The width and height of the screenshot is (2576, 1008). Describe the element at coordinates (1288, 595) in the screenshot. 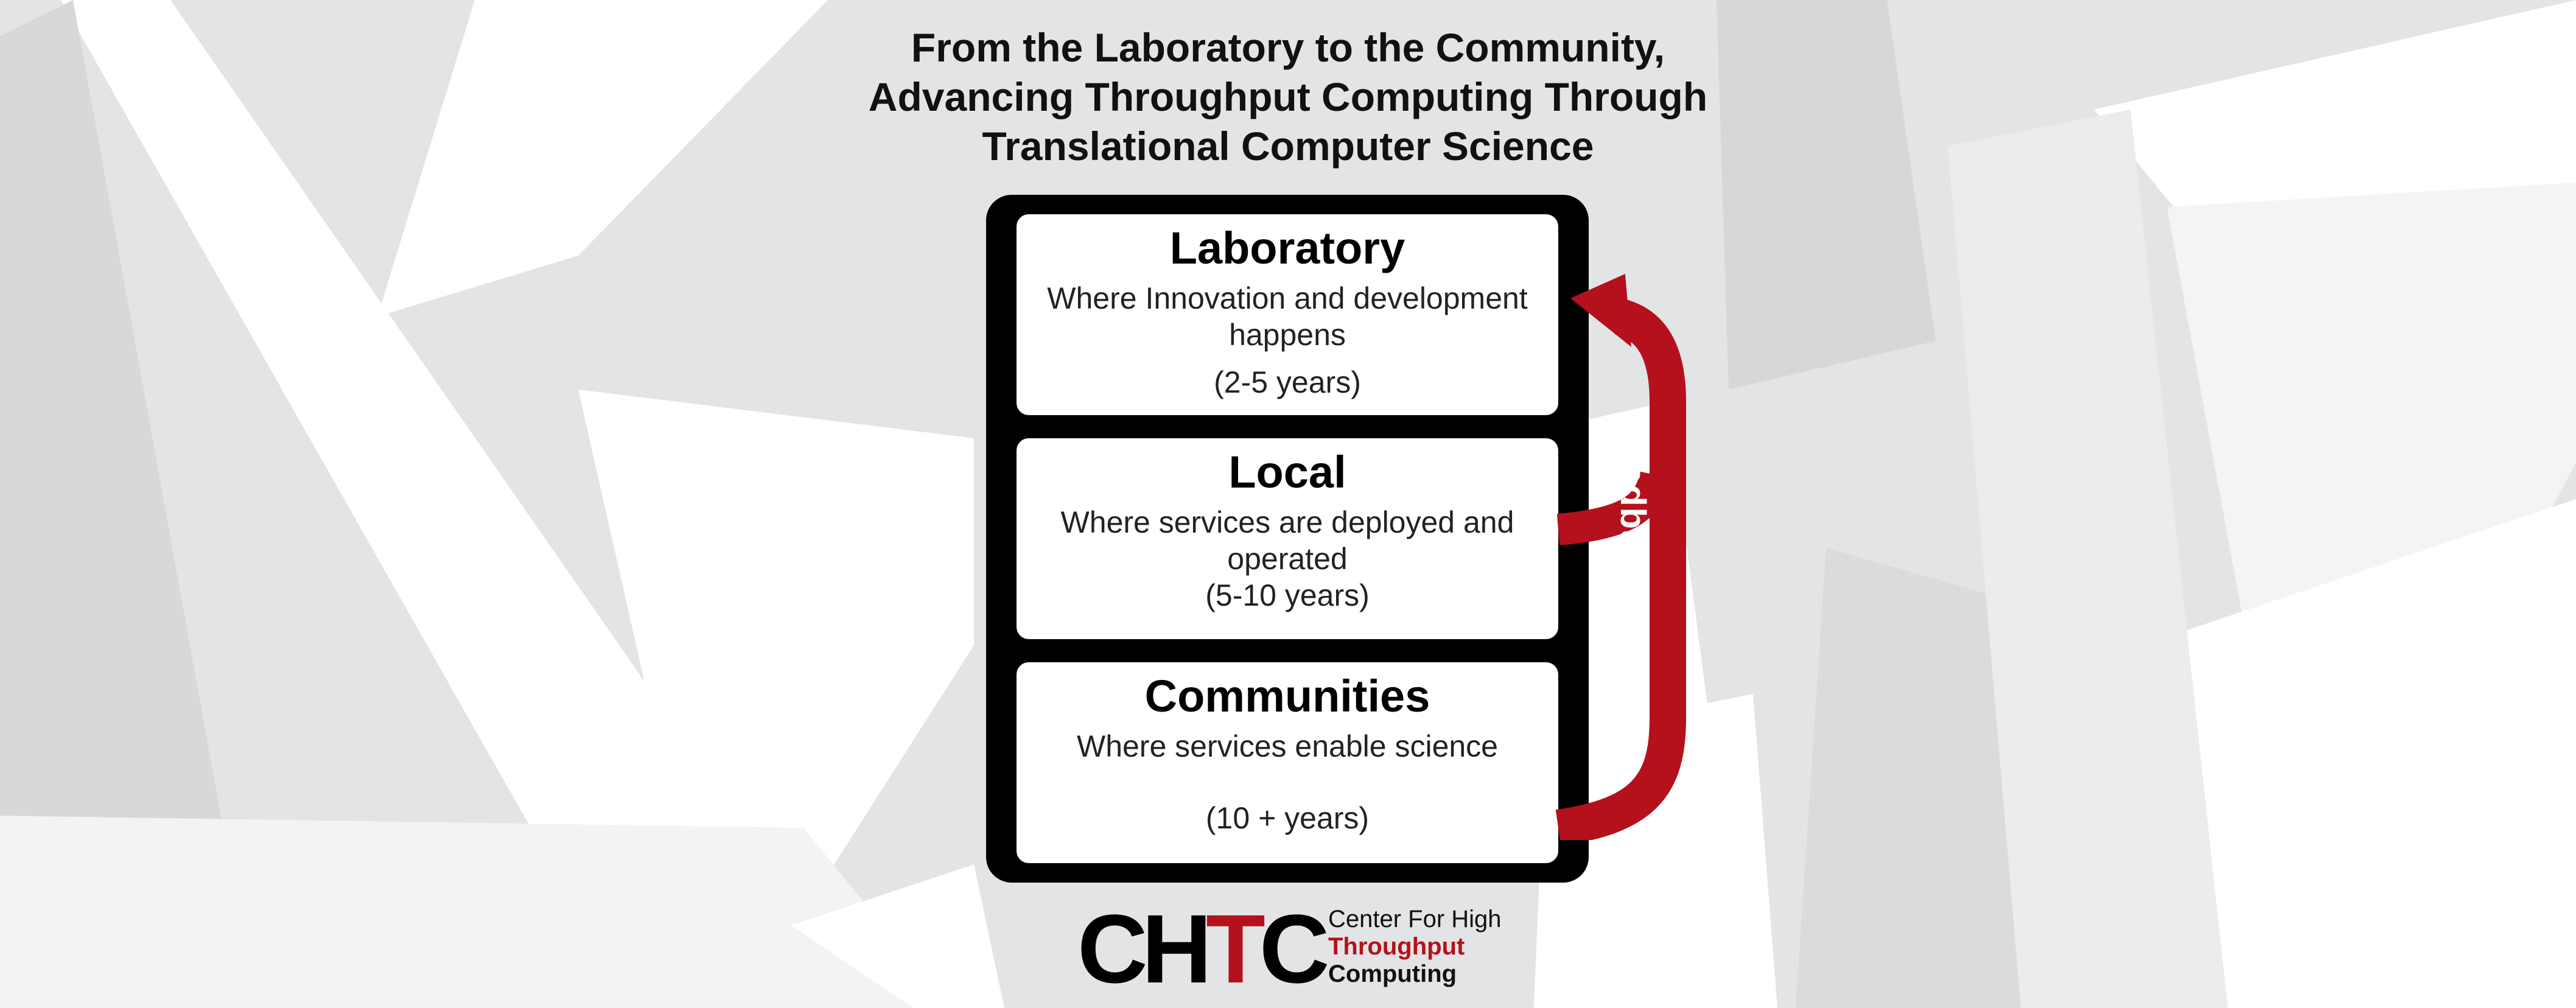

I see `stage-duration: (5-10 years)` at that location.